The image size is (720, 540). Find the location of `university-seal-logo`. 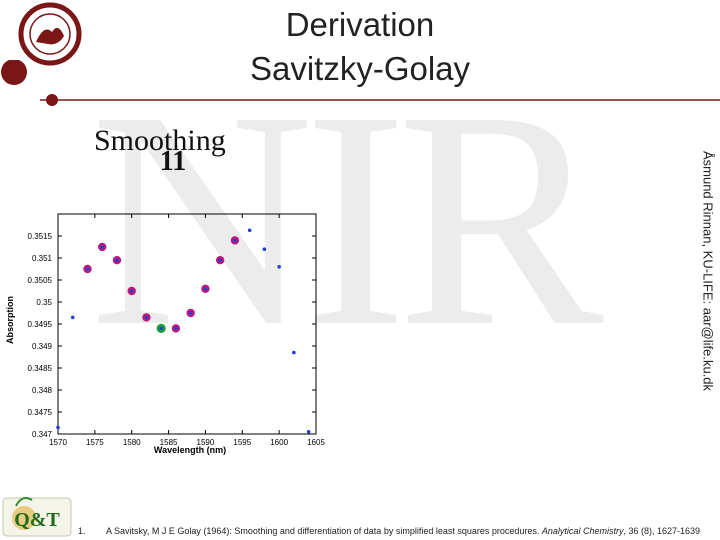

university-seal-logo is located at coordinates (50, 34).